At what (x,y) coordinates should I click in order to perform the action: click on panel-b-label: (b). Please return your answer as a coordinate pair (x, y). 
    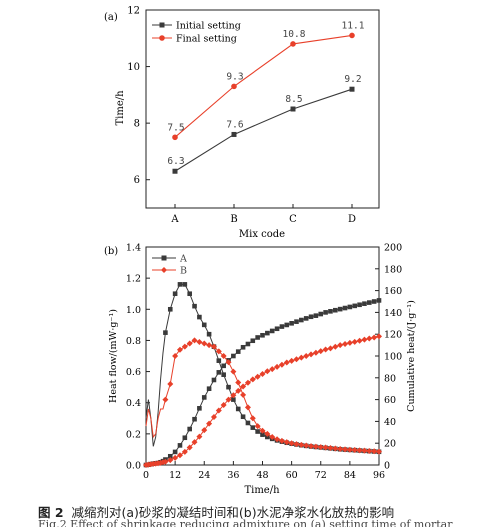
    Looking at the image, I should click on (111, 251).